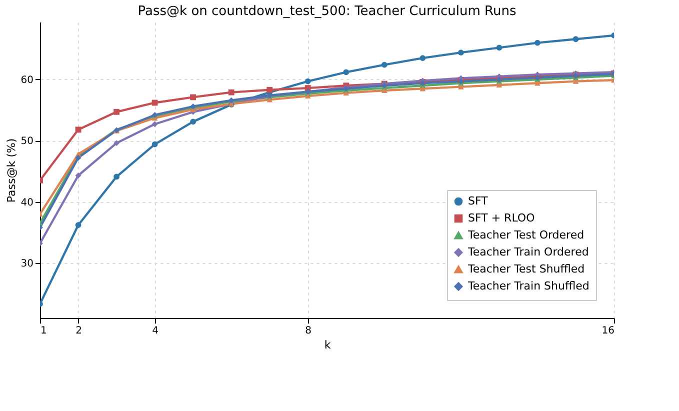  What do you see at coordinates (528, 252) in the screenshot?
I see `legend-label: Teacher Train Ordered` at bounding box center [528, 252].